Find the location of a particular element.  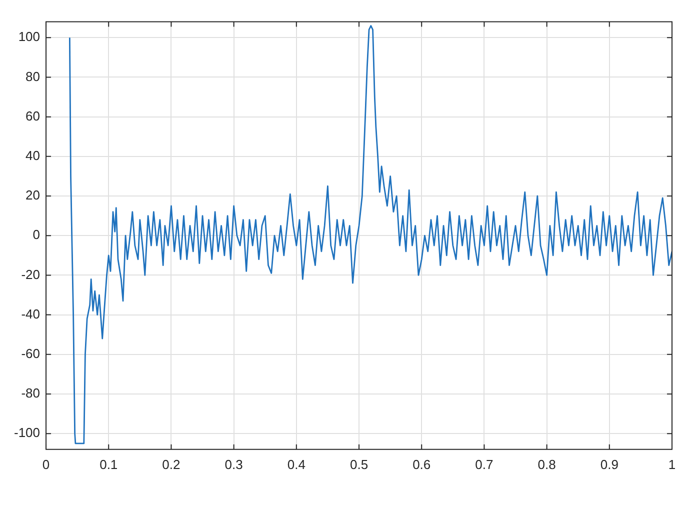

y-tick-label: -60 is located at coordinates (30, 353).